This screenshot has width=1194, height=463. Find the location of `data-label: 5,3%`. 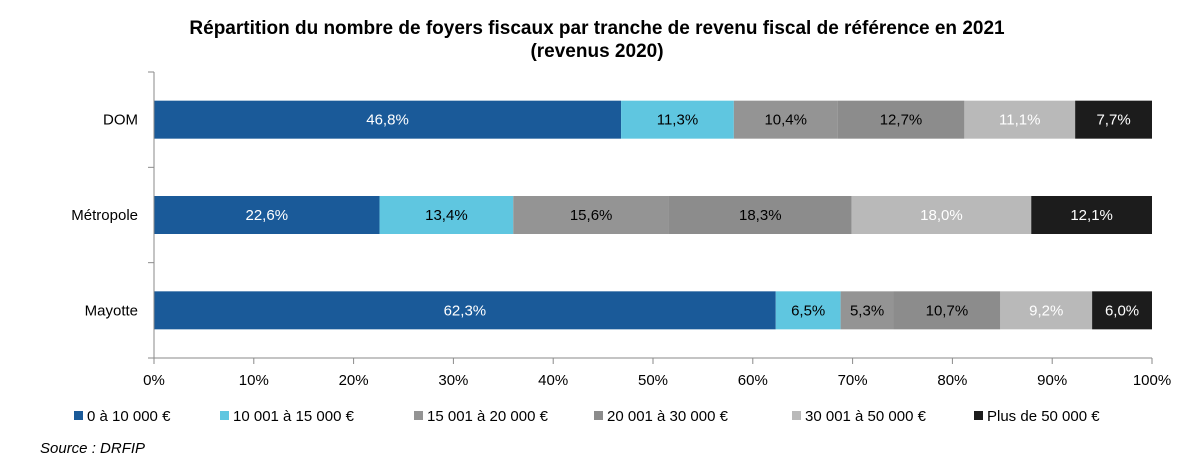

data-label: 5,3% is located at coordinates (867, 310).